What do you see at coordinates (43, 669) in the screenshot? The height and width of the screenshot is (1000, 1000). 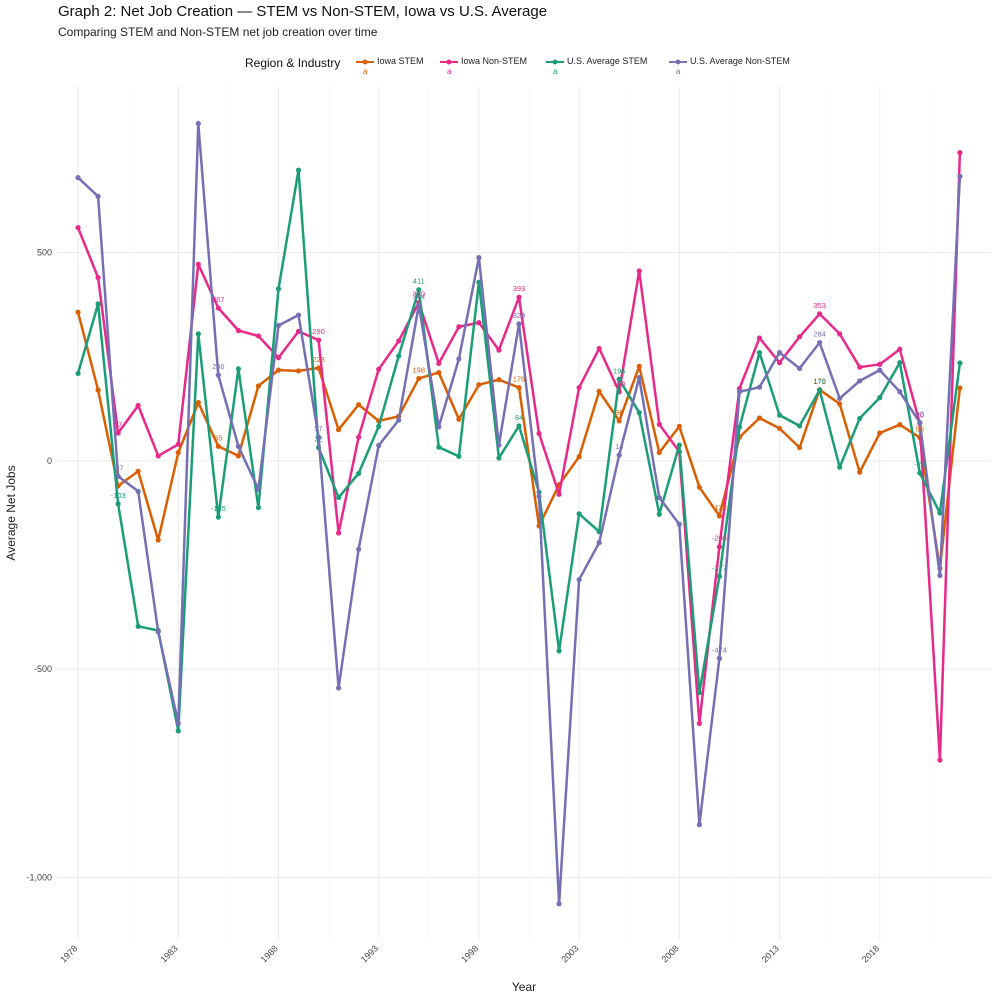 I see `y-tick-label: -500` at bounding box center [43, 669].